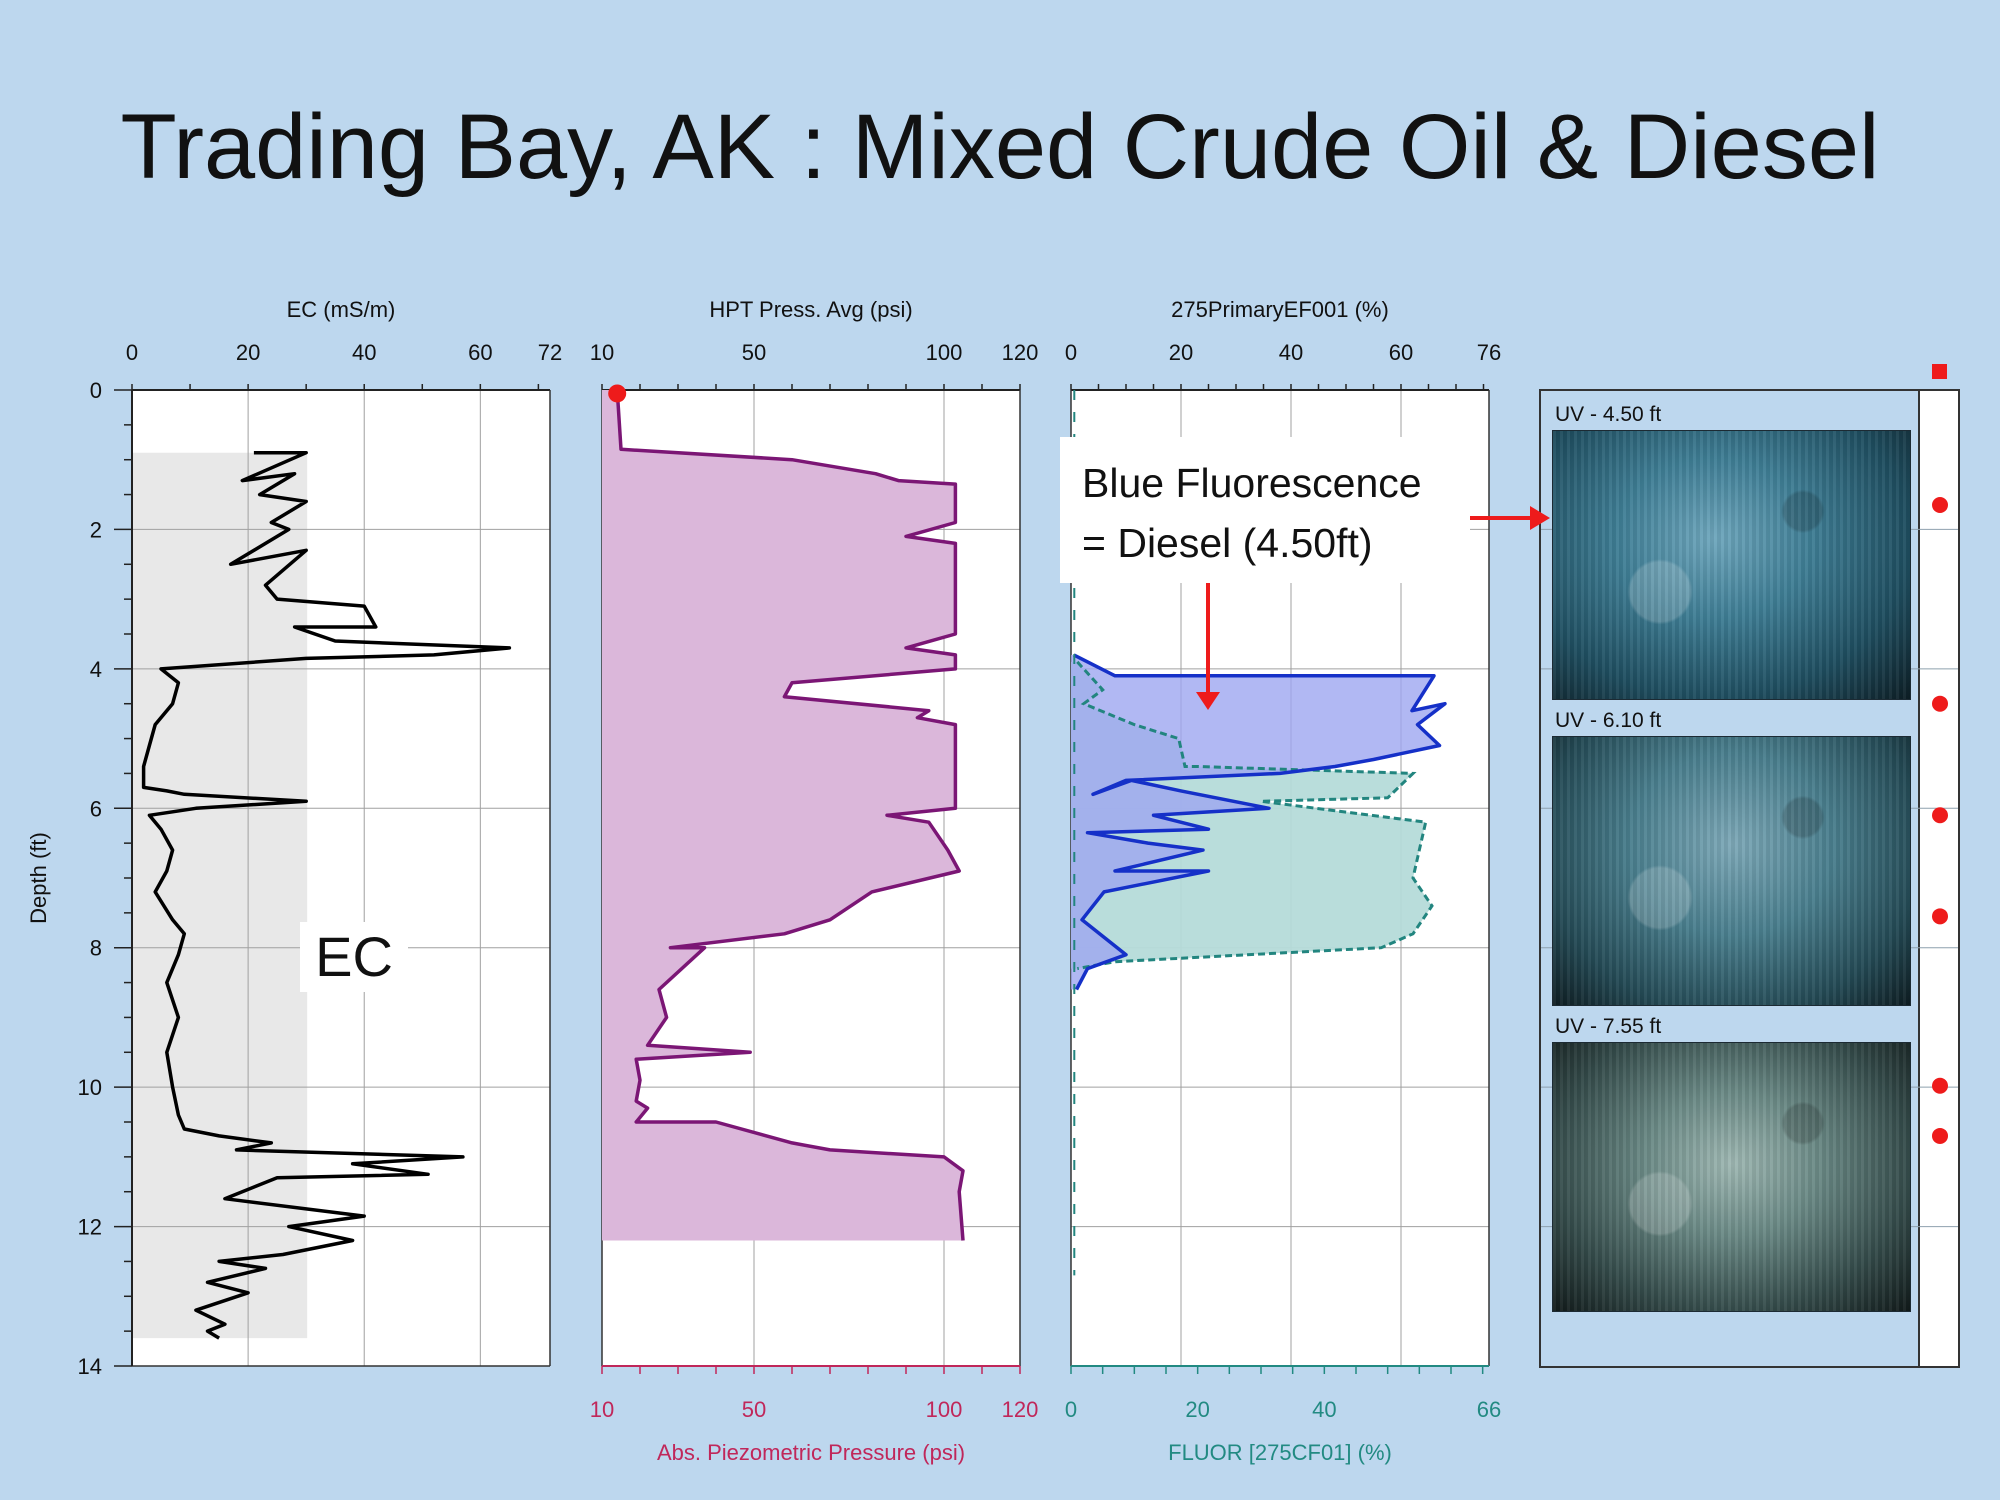 The width and height of the screenshot is (2000, 1500). What do you see at coordinates (1939, 878) in the screenshot?
I see `depth-marker-column` at bounding box center [1939, 878].